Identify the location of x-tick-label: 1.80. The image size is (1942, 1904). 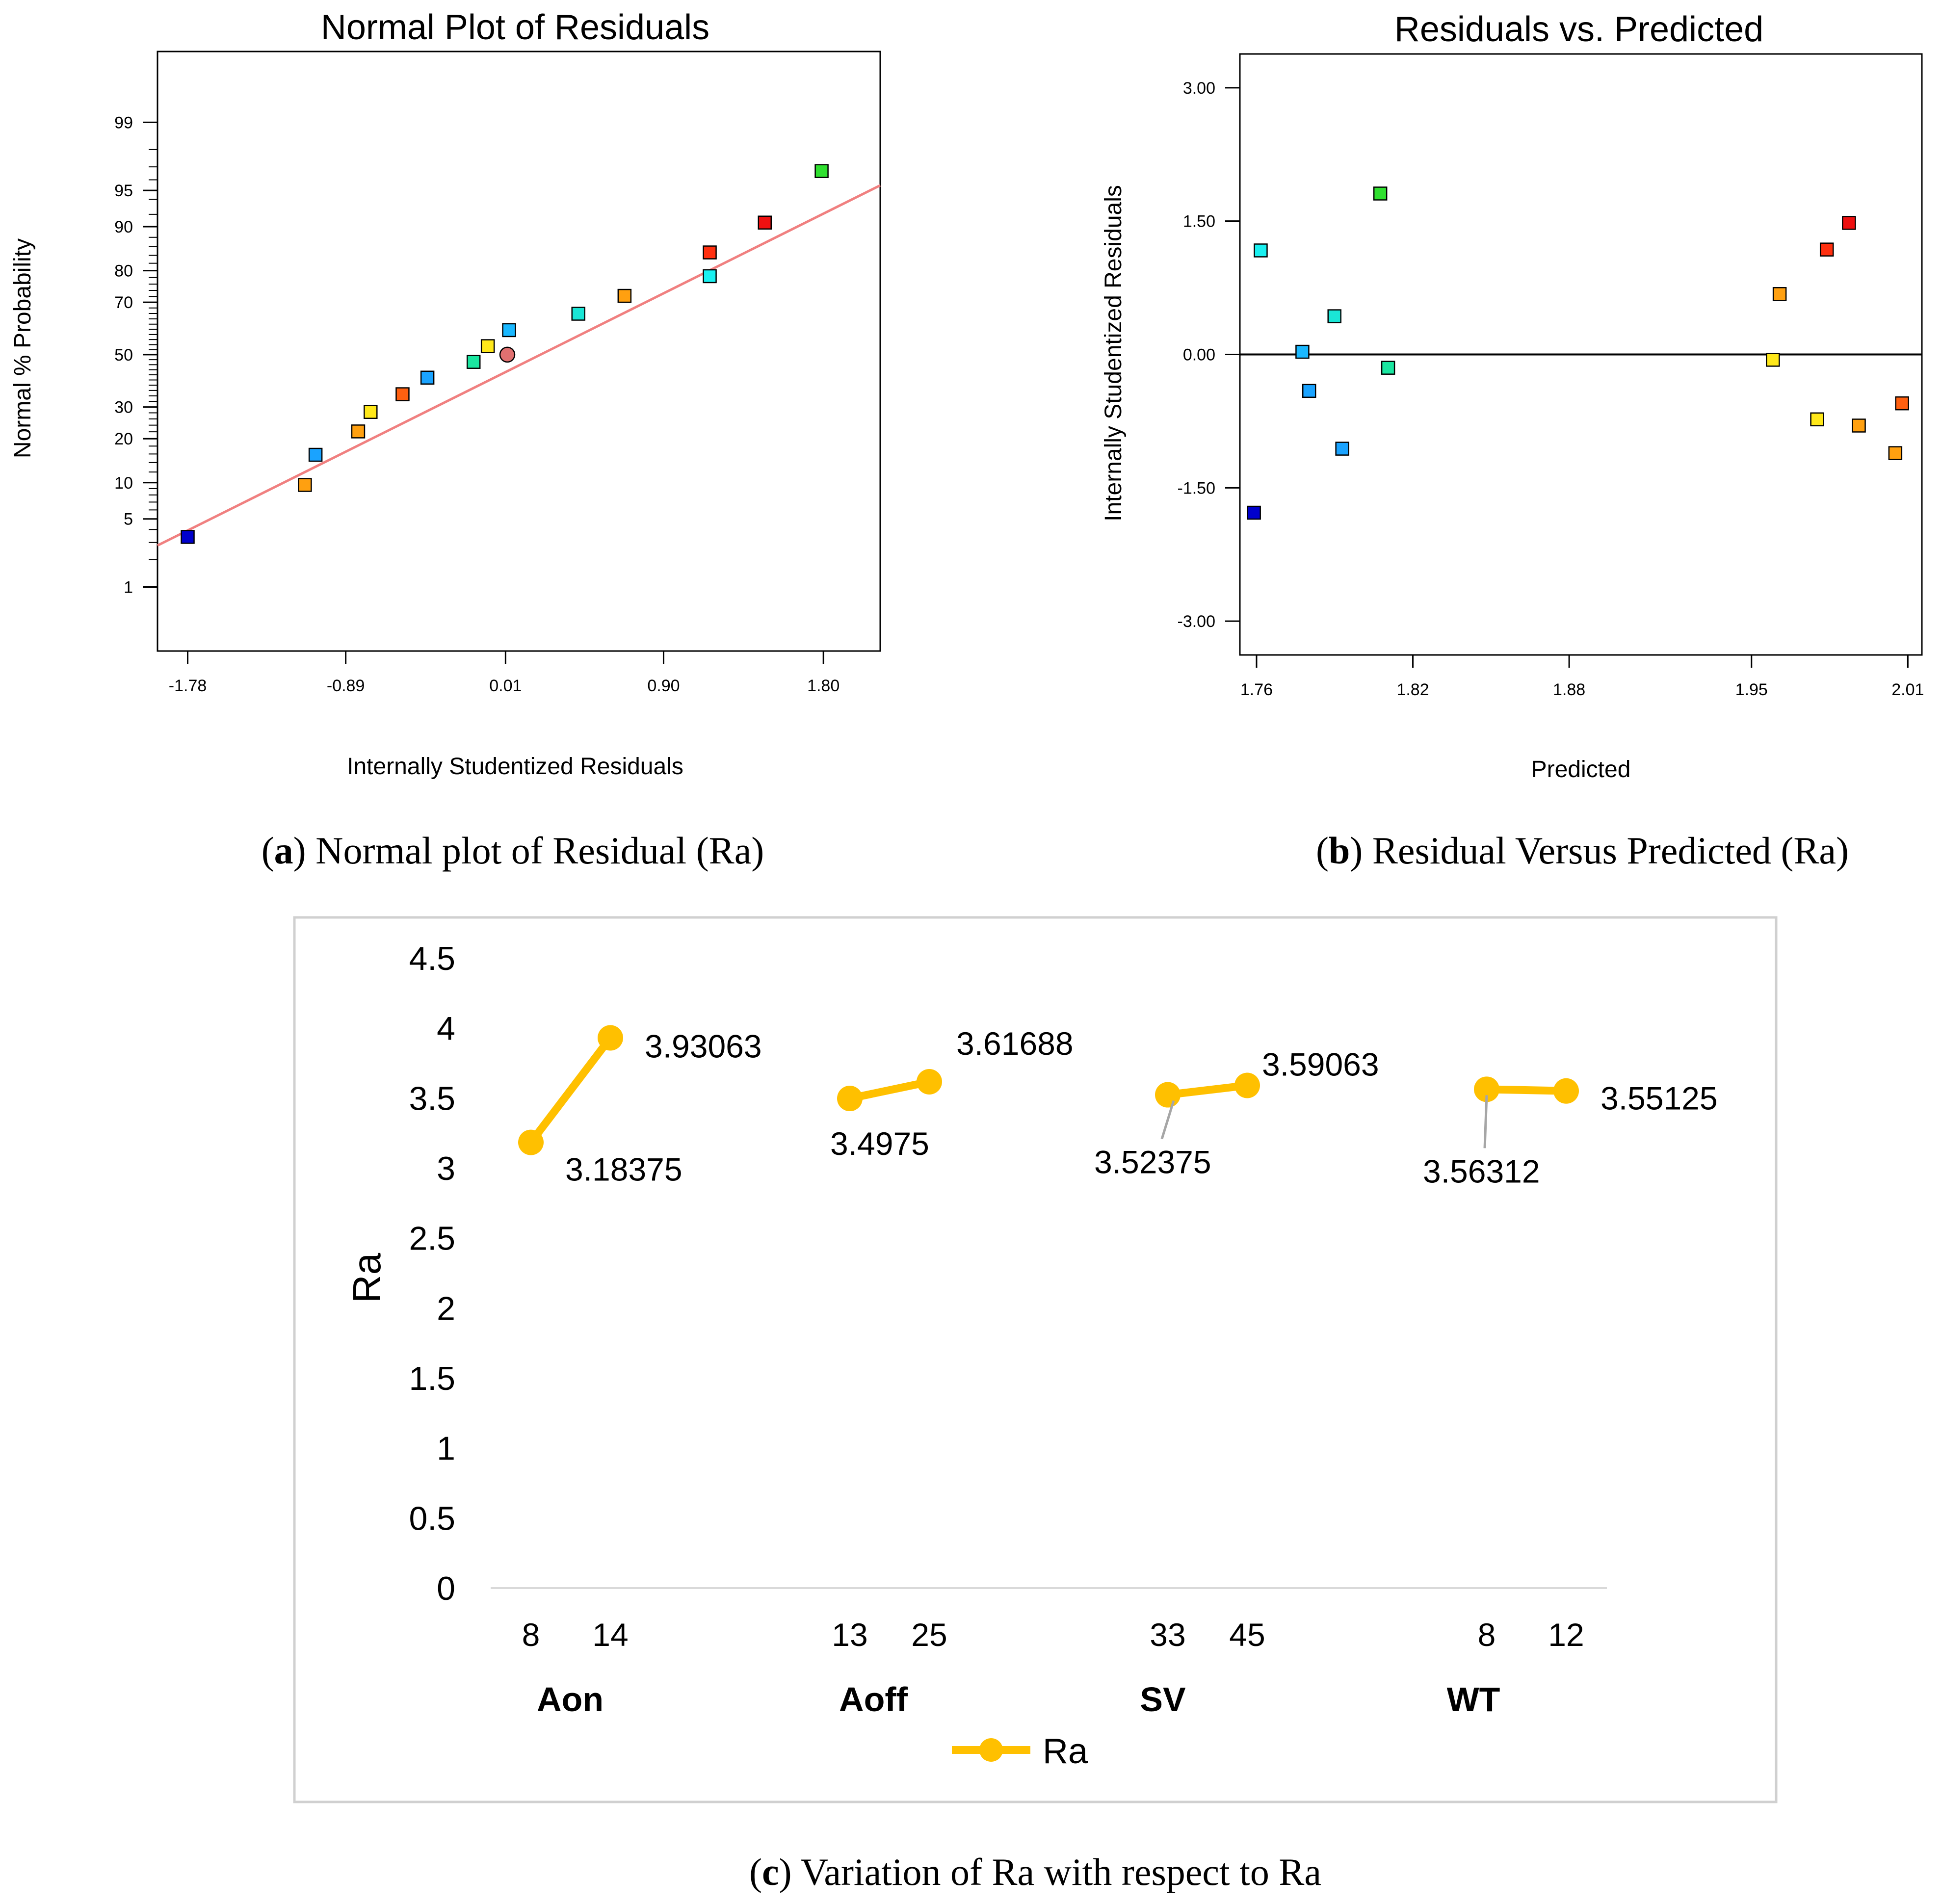
(823, 686).